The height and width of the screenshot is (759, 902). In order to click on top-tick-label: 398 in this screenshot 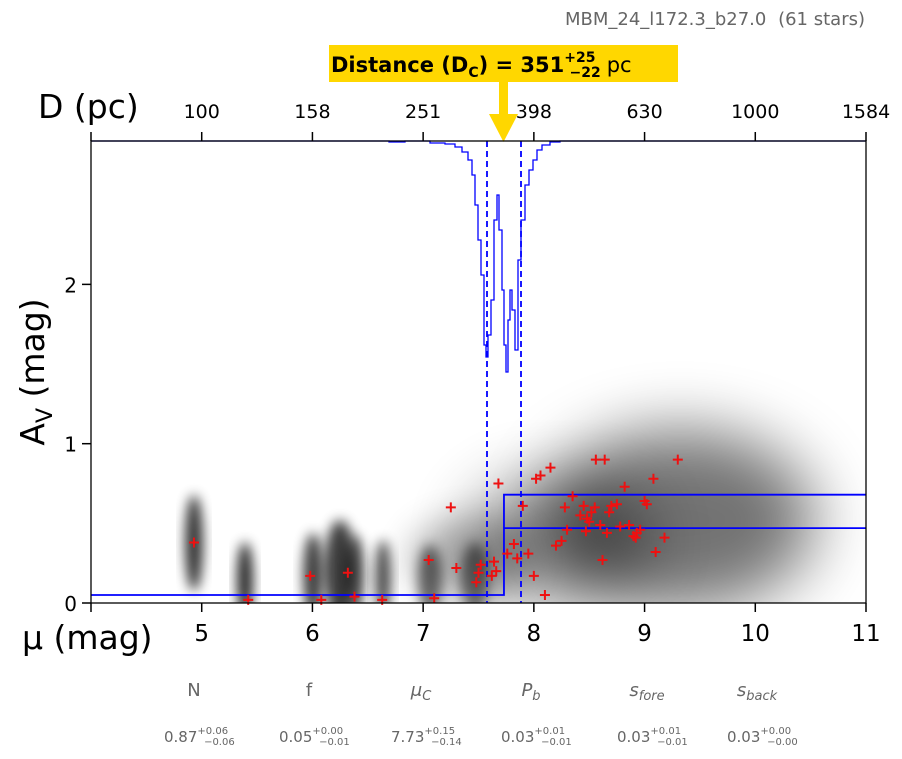, I will do `click(534, 112)`.